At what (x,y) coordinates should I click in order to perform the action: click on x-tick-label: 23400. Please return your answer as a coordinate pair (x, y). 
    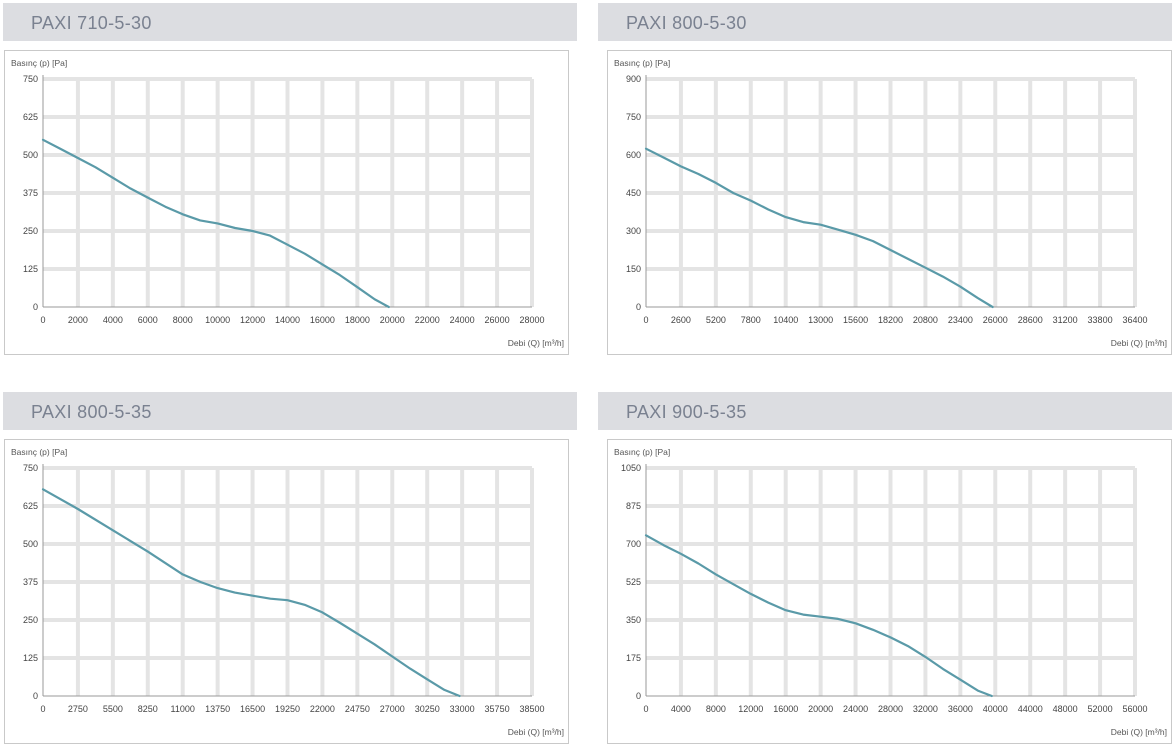
    Looking at the image, I should click on (960, 320).